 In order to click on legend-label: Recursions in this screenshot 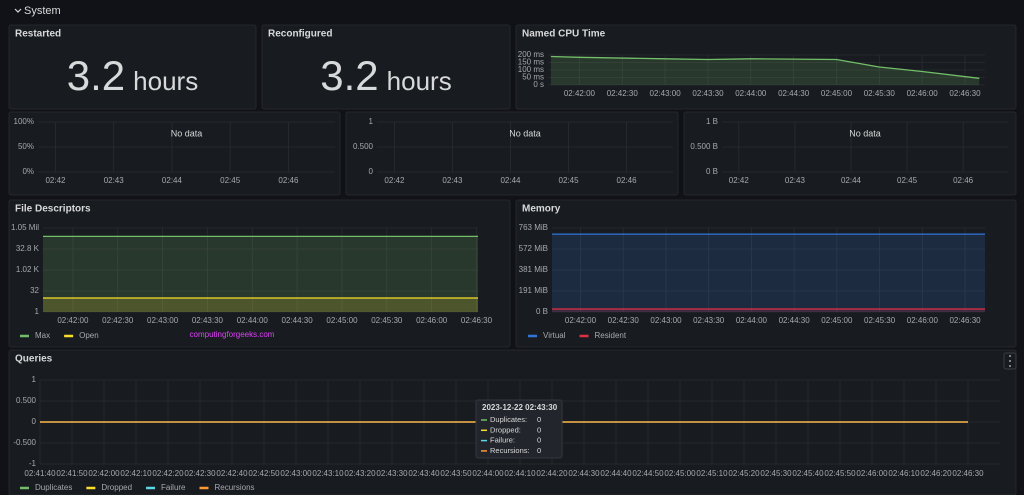, I will do `click(235, 487)`.